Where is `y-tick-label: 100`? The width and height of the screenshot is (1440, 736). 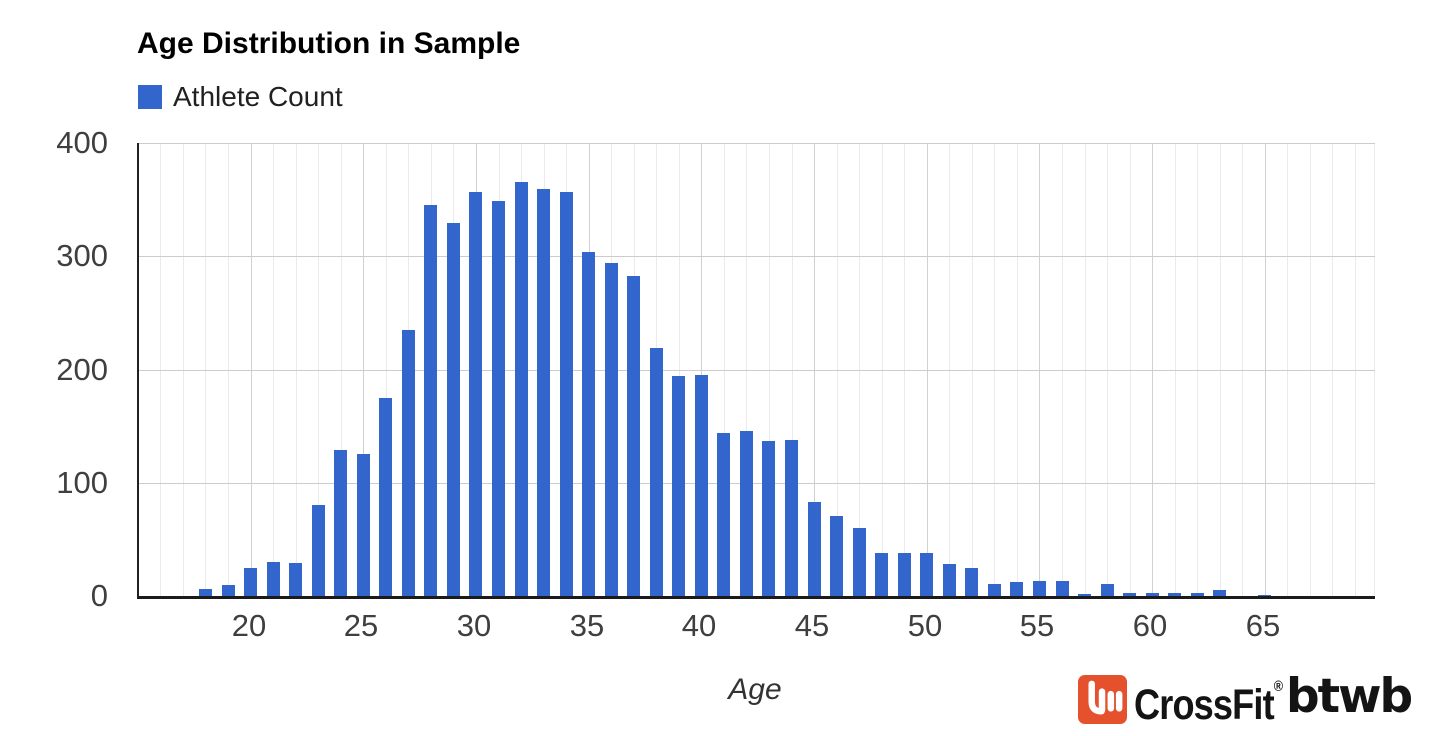 y-tick-label: 100 is located at coordinates (82, 482).